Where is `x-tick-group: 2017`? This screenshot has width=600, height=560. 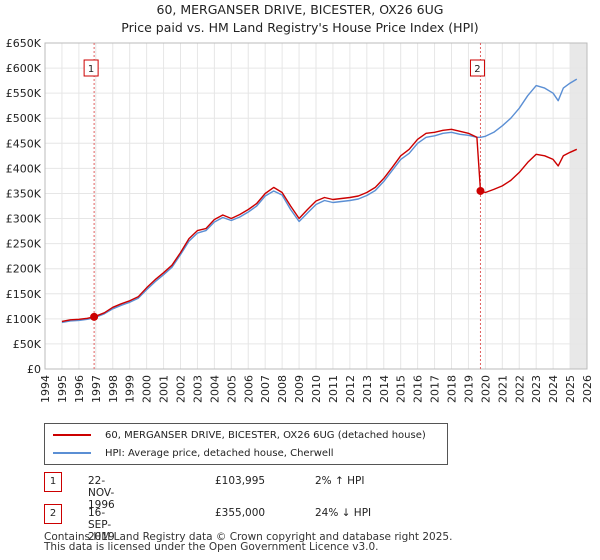 x-tick-group: 2017 is located at coordinates (435, 389).